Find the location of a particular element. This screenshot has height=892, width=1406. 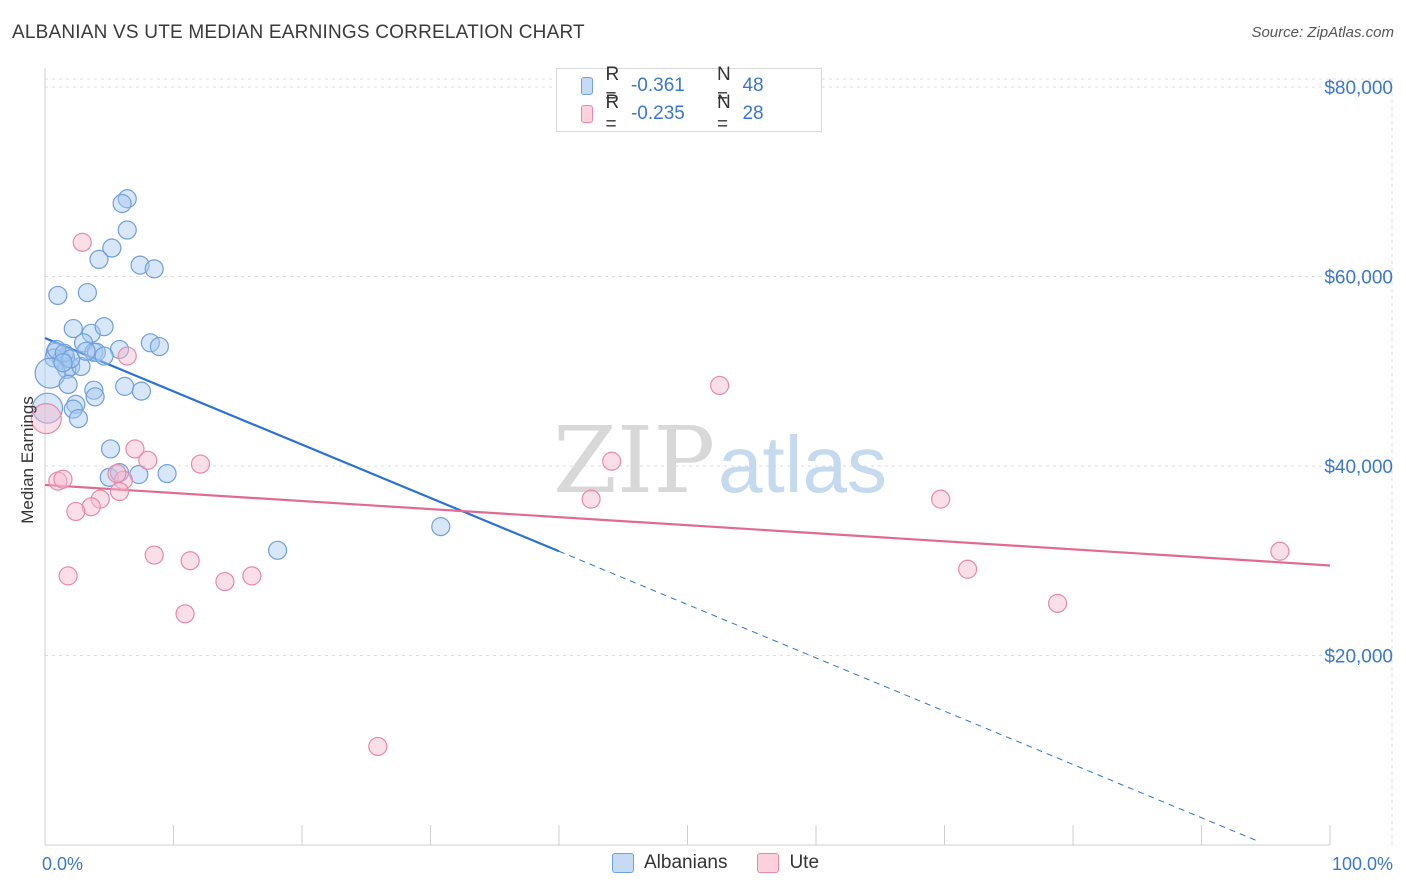

y-tick-label: $20,000 is located at coordinates (1358, 656).